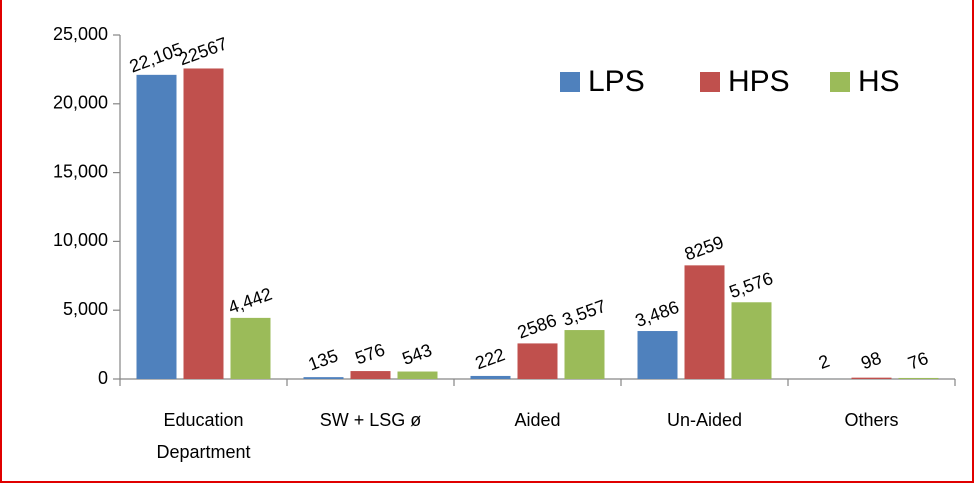 This screenshot has width=975, height=484. I want to click on value-label: 22,105, so click(156, 58).